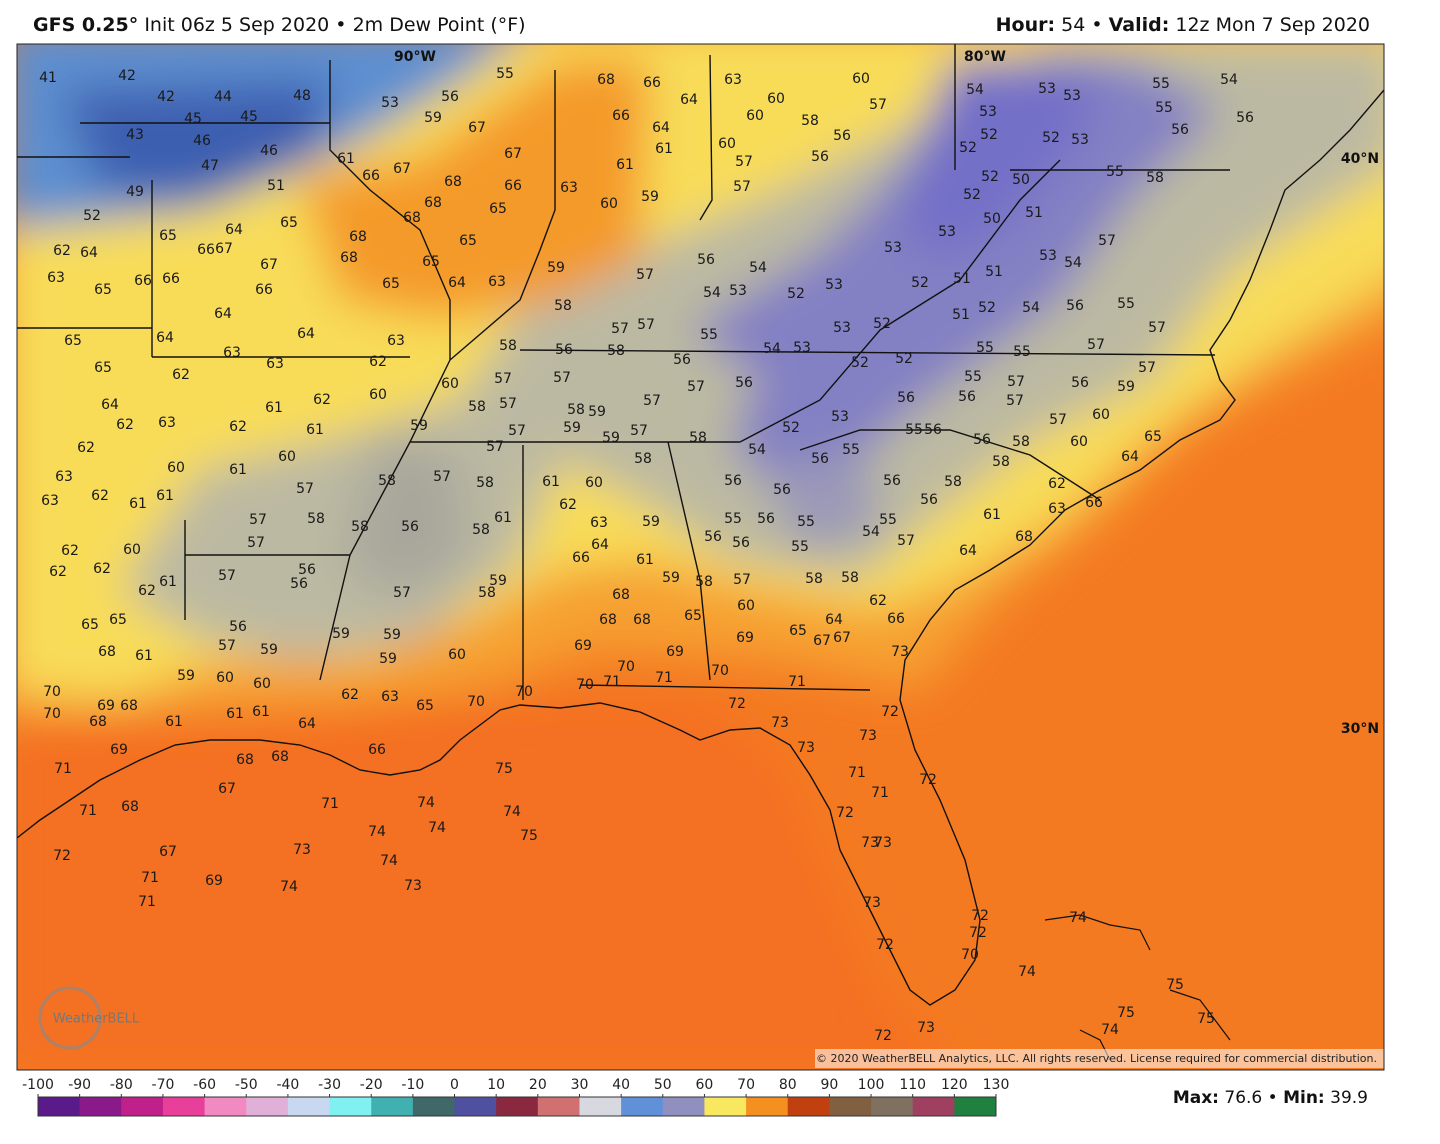 This screenshot has height=1144, width=1440. I want to click on colorbar-tick-label: -100, so click(38, 1085).